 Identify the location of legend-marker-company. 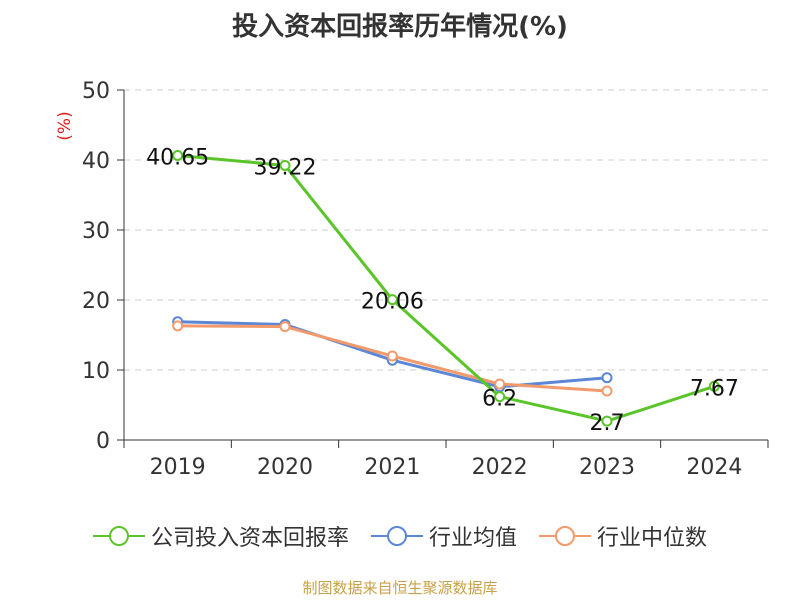
(118, 536).